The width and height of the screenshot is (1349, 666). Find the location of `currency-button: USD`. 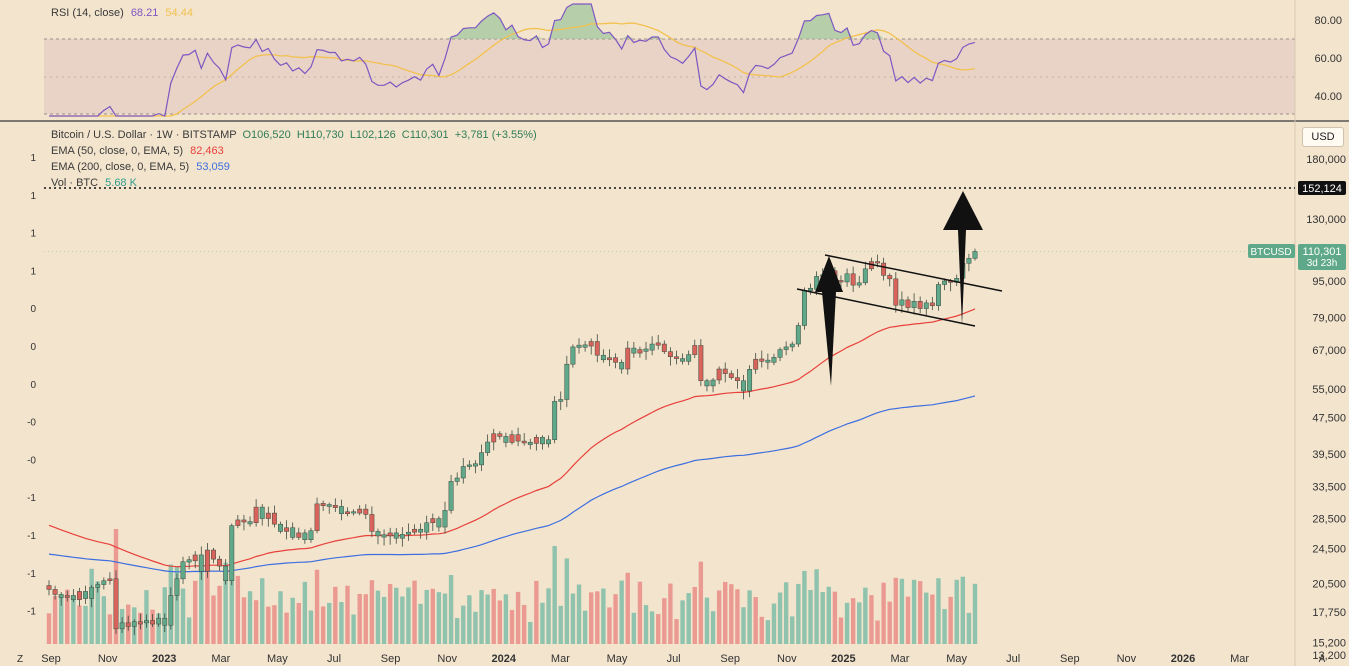

currency-button: USD is located at coordinates (1323, 137).